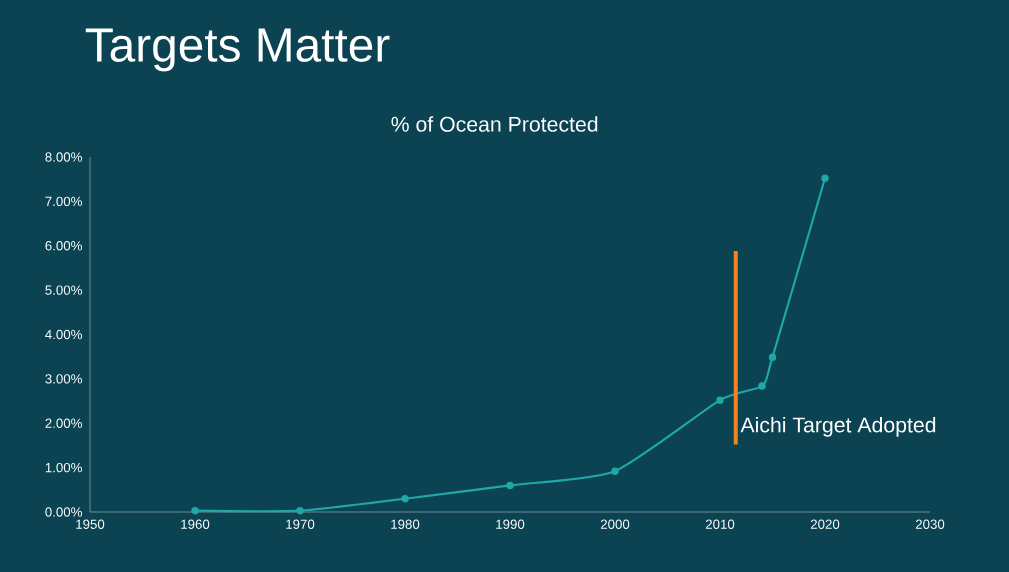 This screenshot has width=1009, height=572. What do you see at coordinates (90, 524) in the screenshot?
I see `x-tick-label: 1950` at bounding box center [90, 524].